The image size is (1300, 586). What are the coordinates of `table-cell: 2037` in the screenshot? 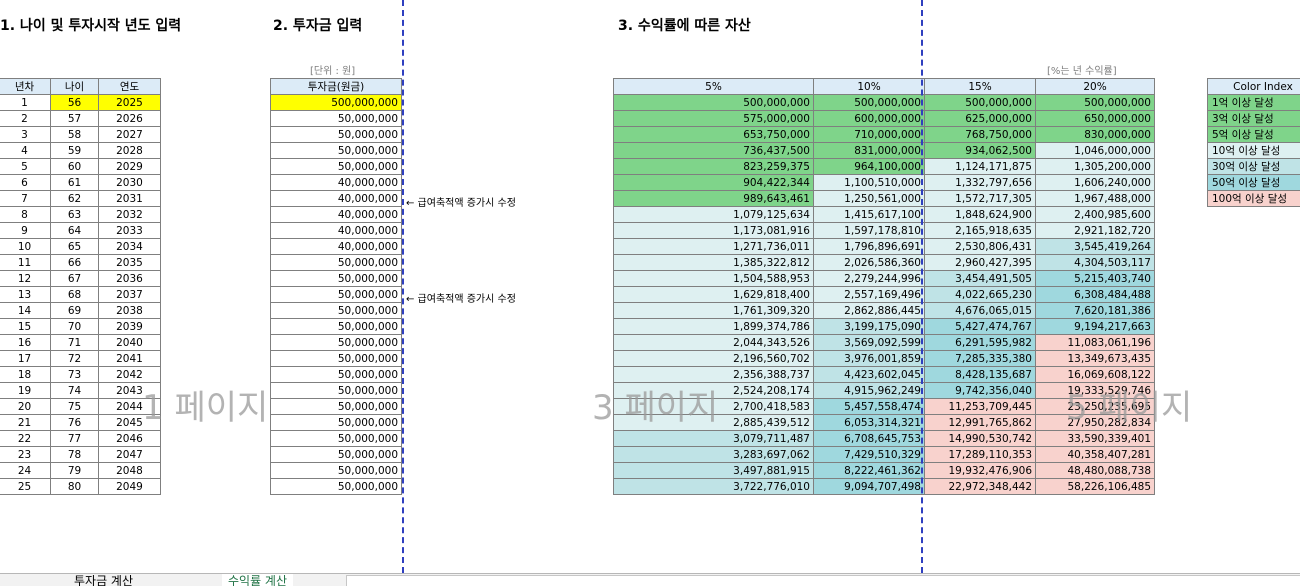 It's located at (130, 295).